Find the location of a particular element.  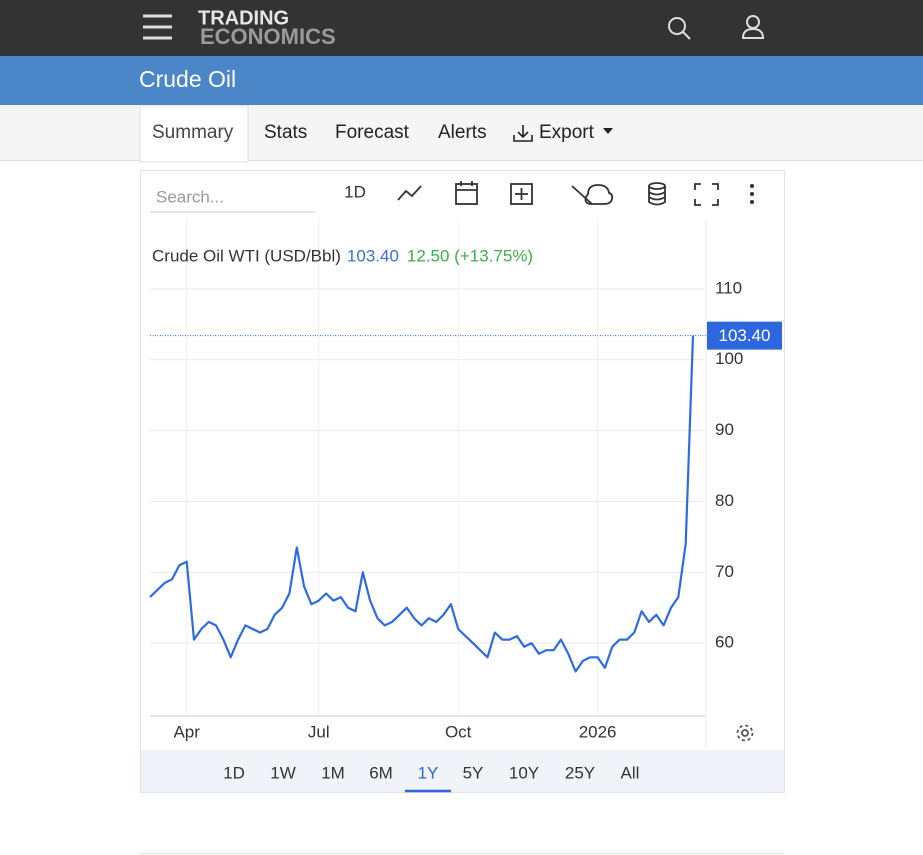

x-tick-label: Oct is located at coordinates (458, 731).